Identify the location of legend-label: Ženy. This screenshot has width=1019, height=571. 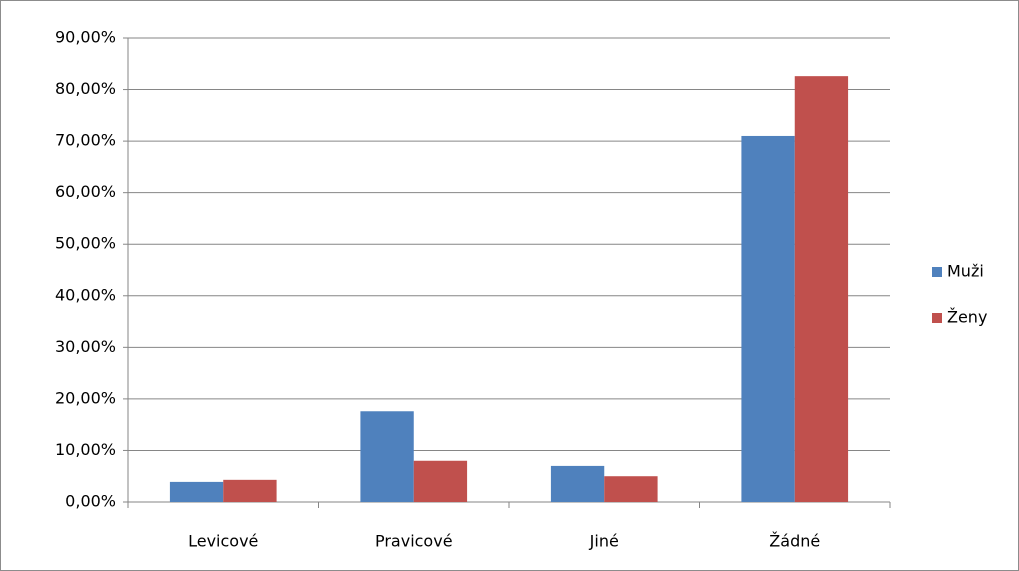
(967, 317).